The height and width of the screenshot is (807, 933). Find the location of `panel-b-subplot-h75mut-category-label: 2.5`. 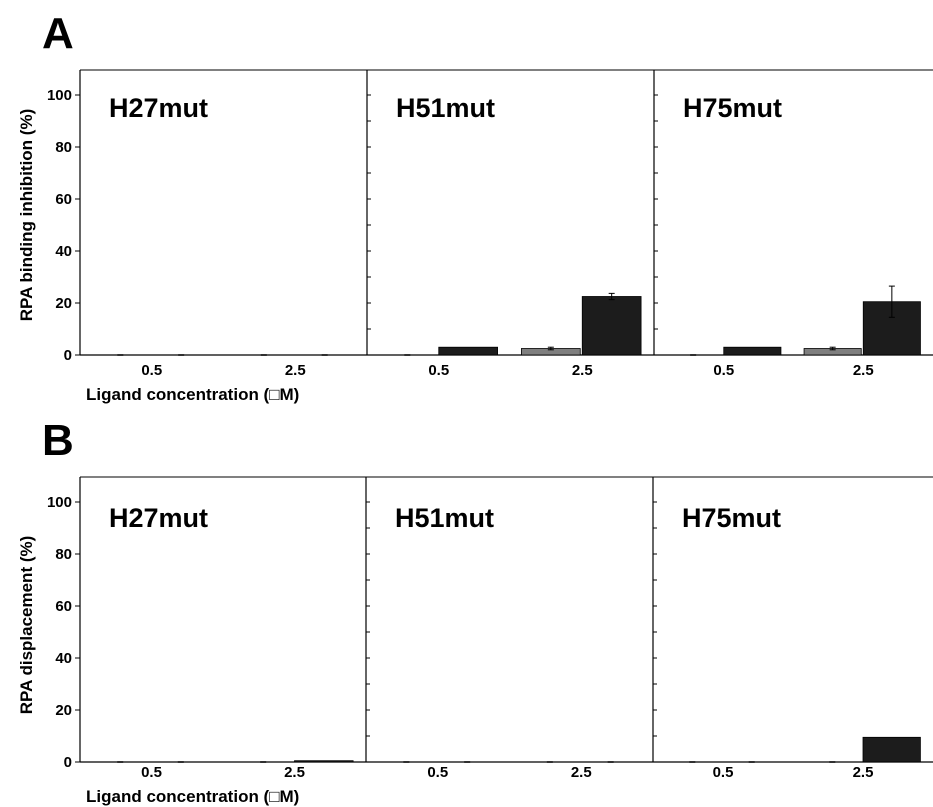

panel-b-subplot-h75mut-category-label: 2.5 is located at coordinates (863, 772).